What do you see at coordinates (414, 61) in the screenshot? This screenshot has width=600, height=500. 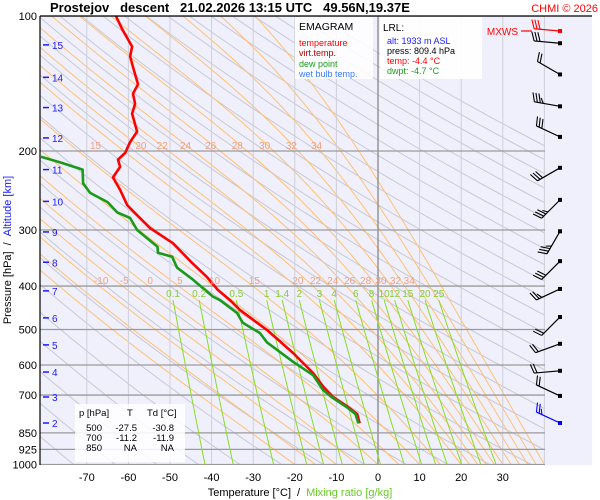 I see `lrl-temp: temp: -4.4 °C` at bounding box center [414, 61].